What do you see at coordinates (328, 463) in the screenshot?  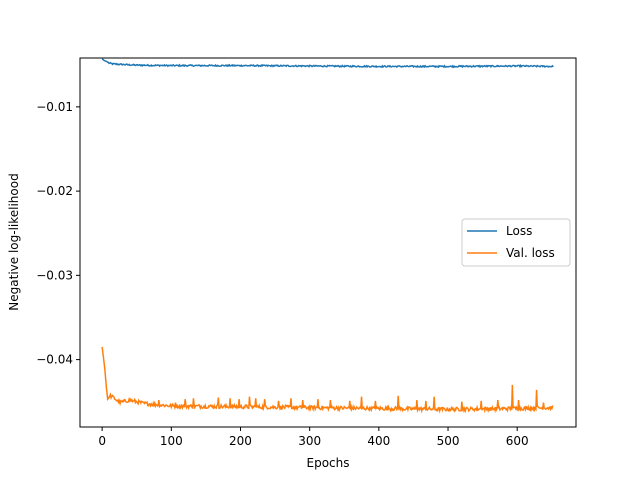 I see `x-axis-label: Epochs` at bounding box center [328, 463].